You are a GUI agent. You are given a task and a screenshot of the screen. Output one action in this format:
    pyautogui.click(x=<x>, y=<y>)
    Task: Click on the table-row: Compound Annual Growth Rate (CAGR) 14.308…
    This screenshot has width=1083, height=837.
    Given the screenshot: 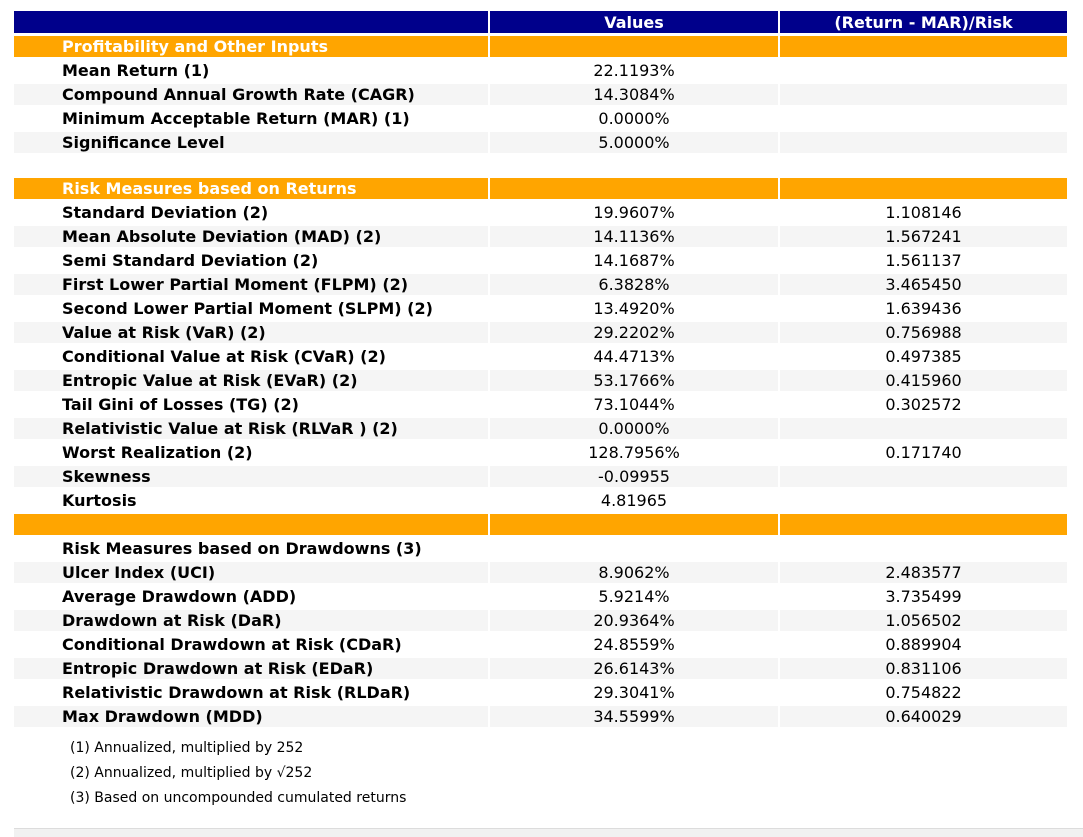 What is the action you would take?
    pyautogui.click(x=540, y=94)
    